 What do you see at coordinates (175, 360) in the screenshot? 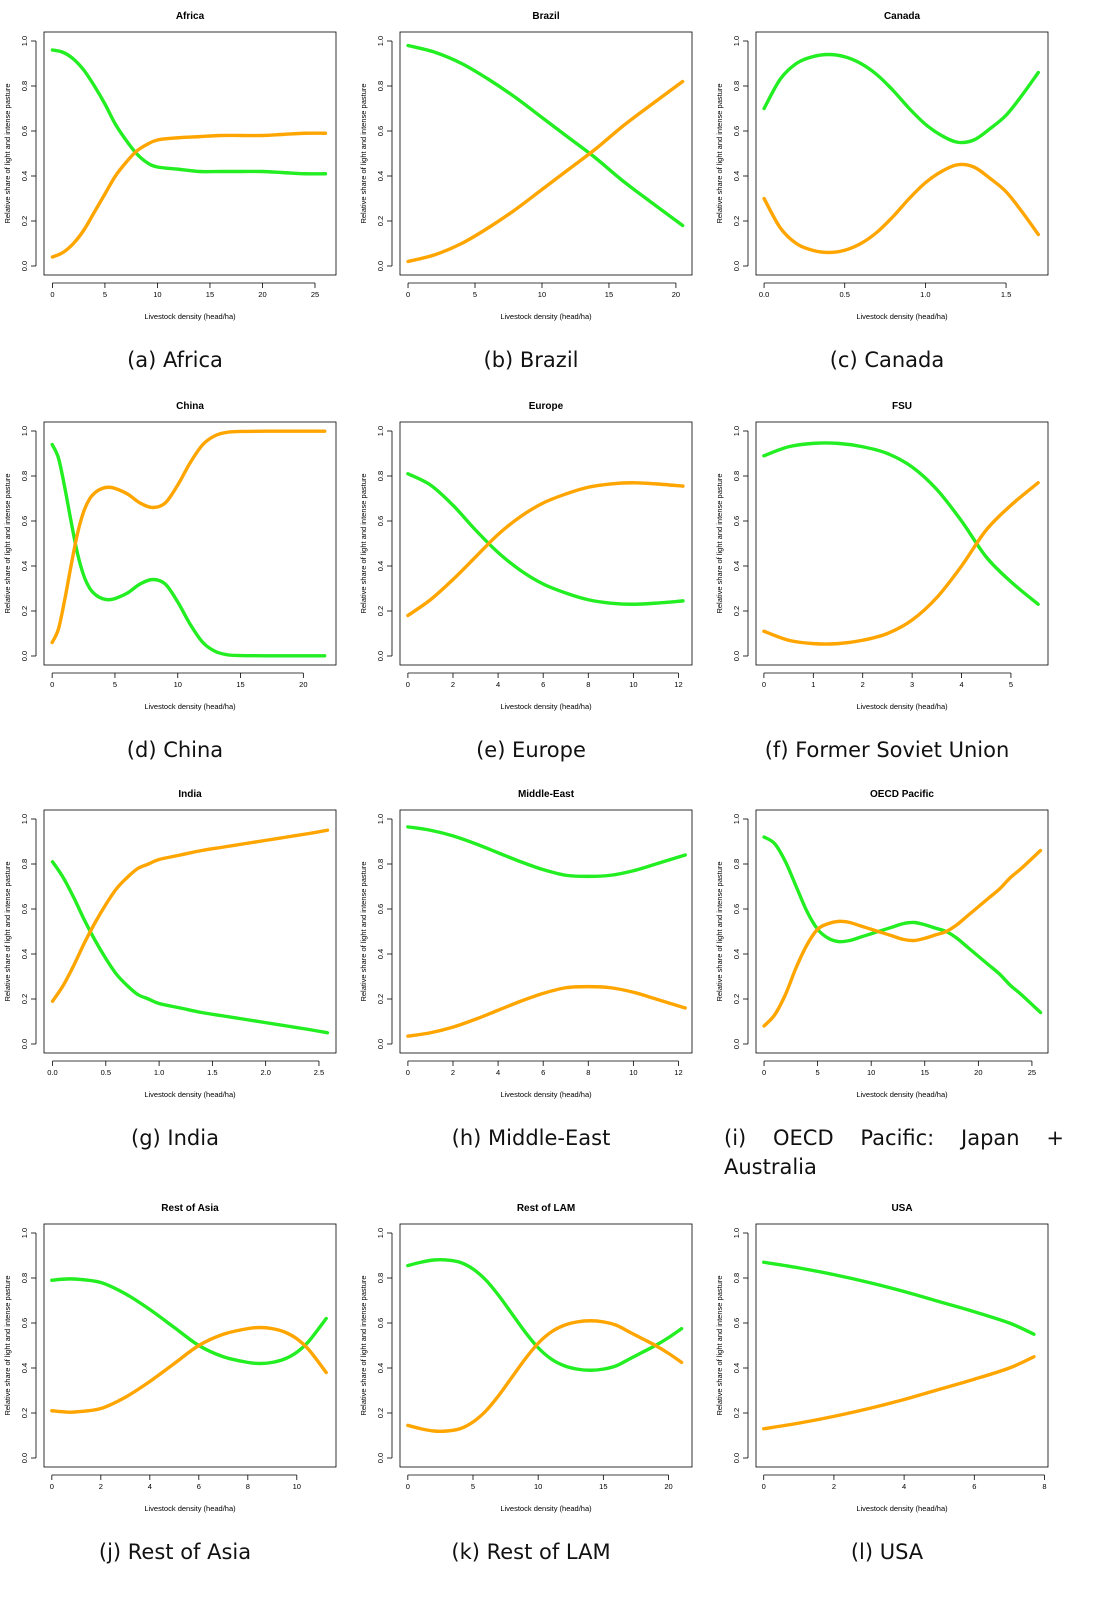
I see `subfigure-caption: (a) Africa` at bounding box center [175, 360].